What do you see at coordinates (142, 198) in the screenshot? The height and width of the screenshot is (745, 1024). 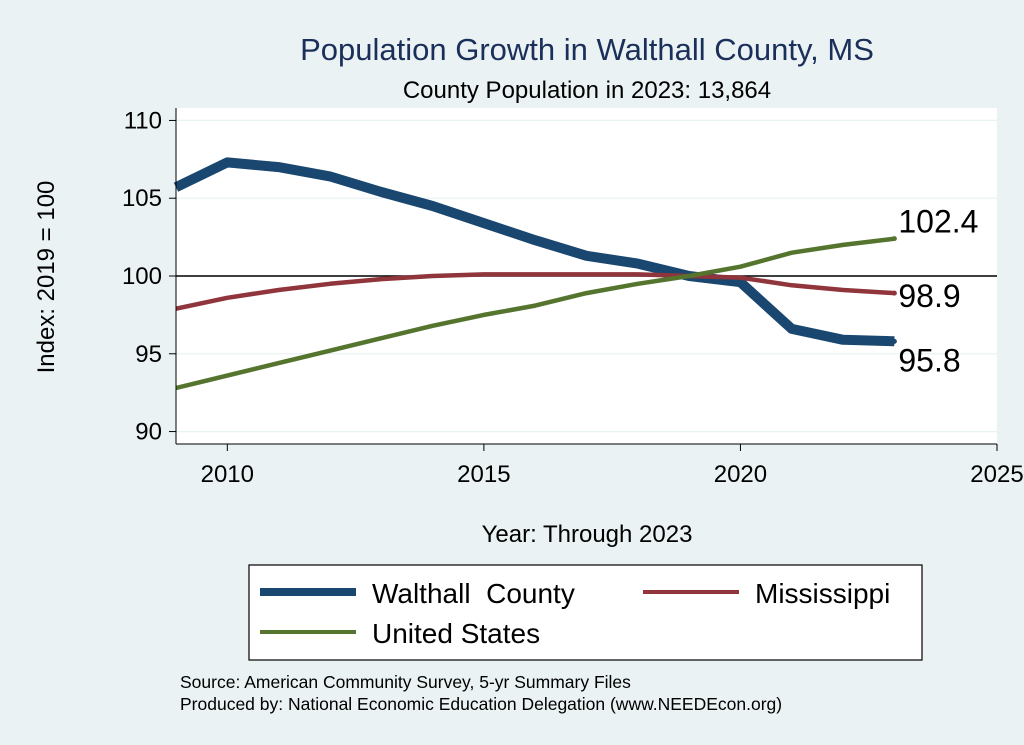 I see `y-tick-label-105: 105` at bounding box center [142, 198].